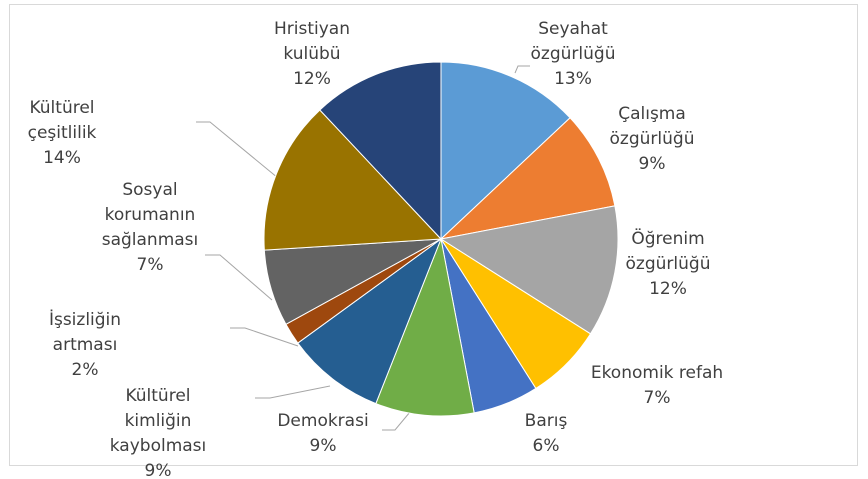 This screenshot has height=479, width=868. I want to click on data-label: Öğrenim özgürlüğü 12%, so click(668, 264).